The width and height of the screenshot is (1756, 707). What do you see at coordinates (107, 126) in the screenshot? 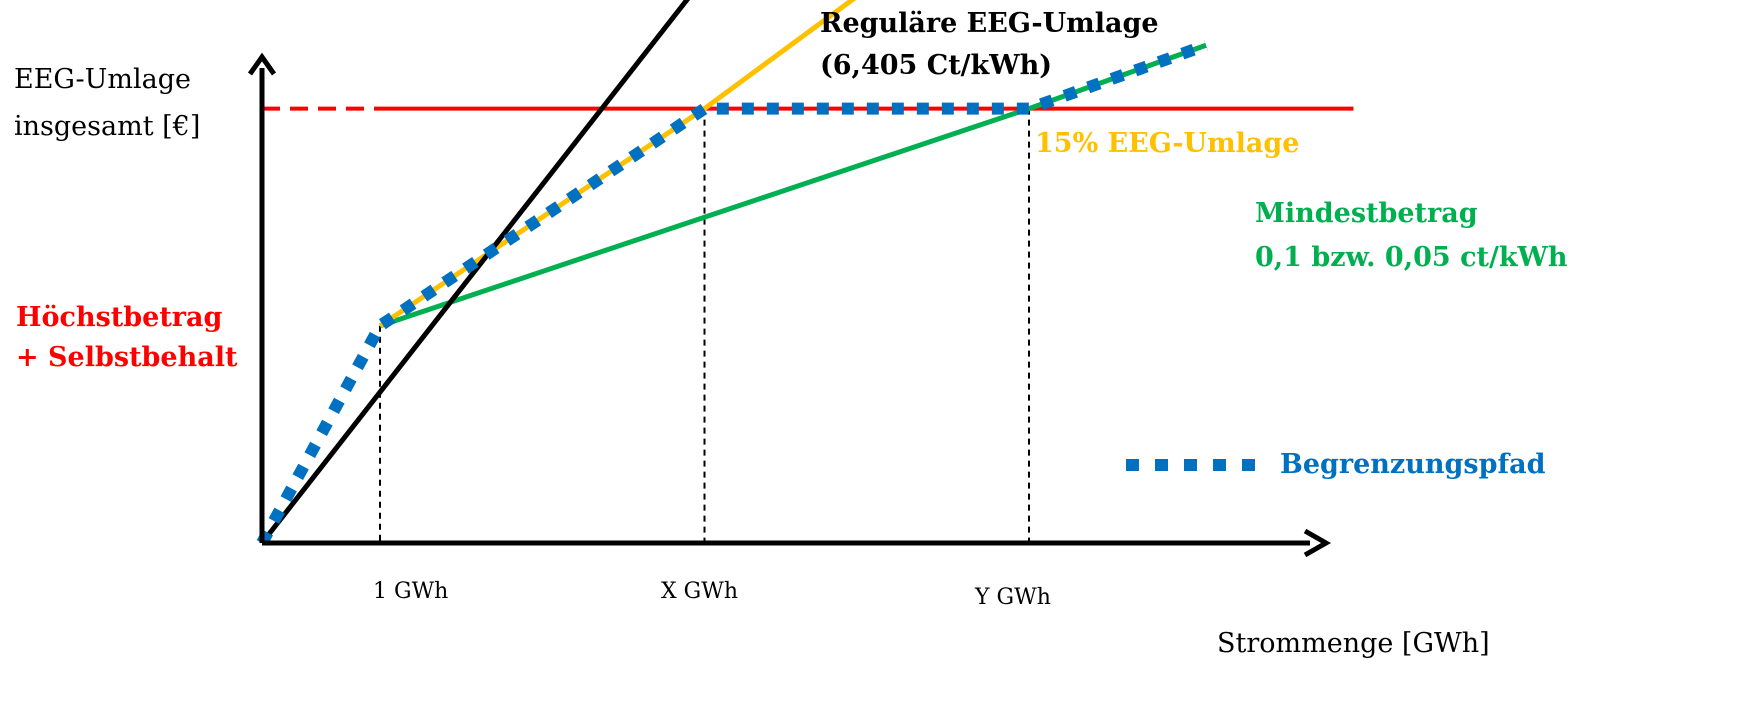
I see `y-axis-title-line-2: insgesamt [€]` at bounding box center [107, 126].